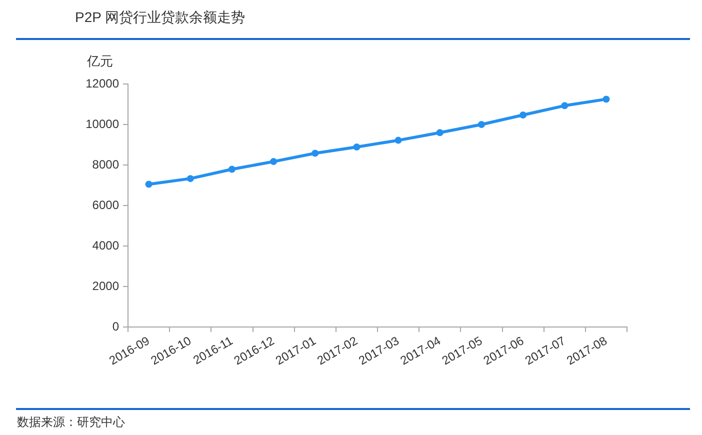  What do you see at coordinates (99, 61) in the screenshot?
I see `y-axis-title: 亿元` at bounding box center [99, 61].